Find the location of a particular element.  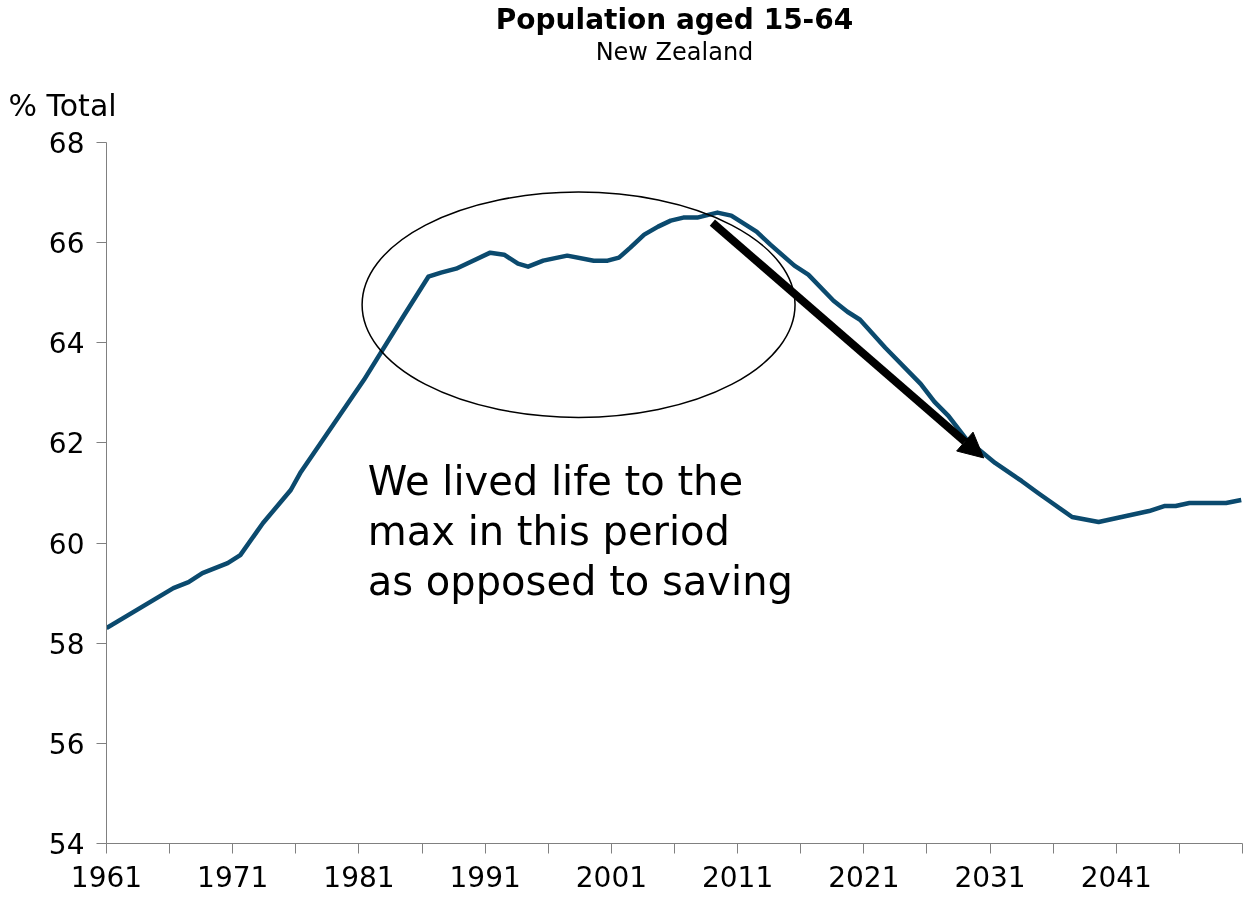

x-tick-label: 2021 is located at coordinates (864, 877).